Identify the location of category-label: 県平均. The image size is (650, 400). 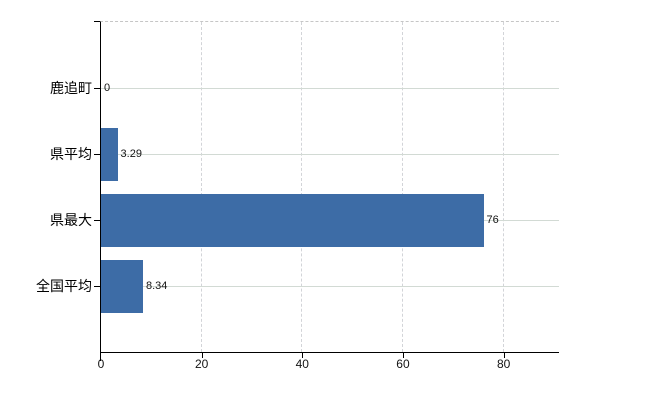
(71, 154).